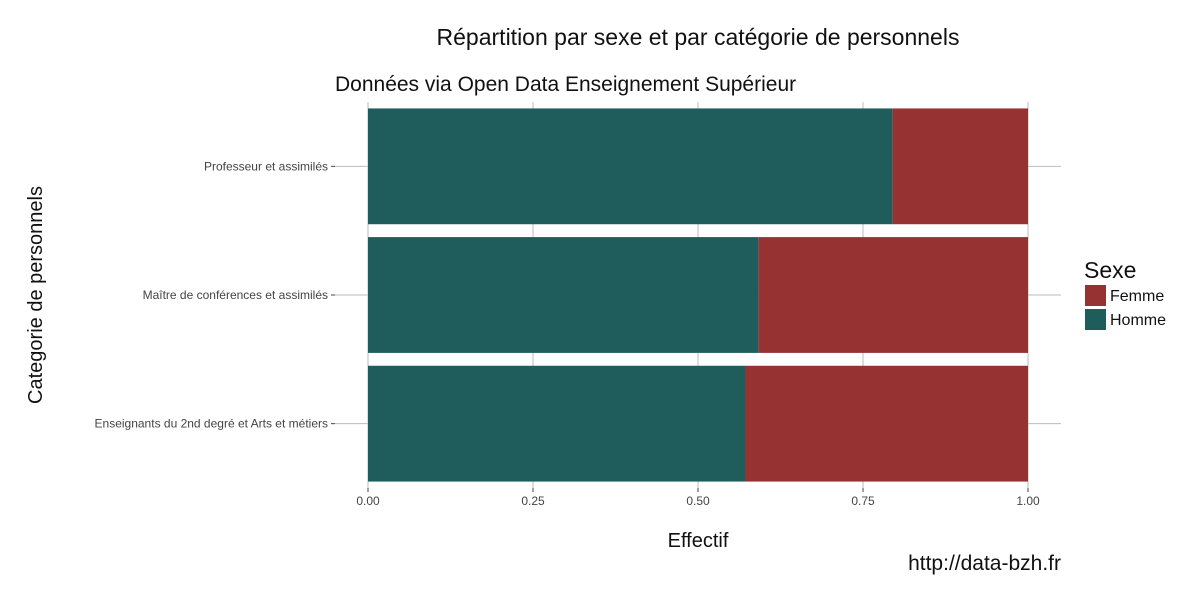 Image resolution: width=1200 pixels, height=600 pixels. What do you see at coordinates (1138, 320) in the screenshot?
I see `legend-label-homme: Homme` at bounding box center [1138, 320].